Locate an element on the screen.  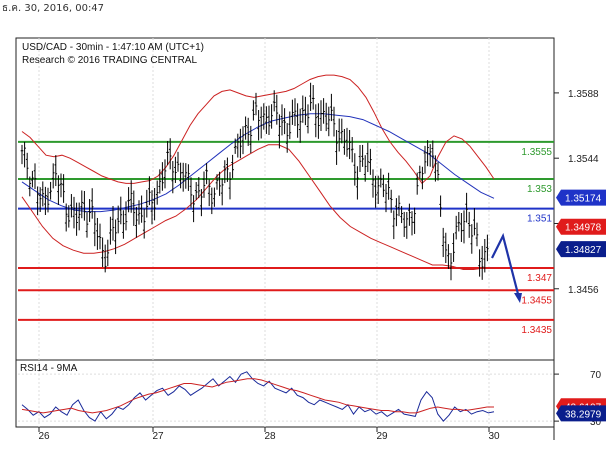
rsi-tag-value-bg is located at coordinates (581, 413).